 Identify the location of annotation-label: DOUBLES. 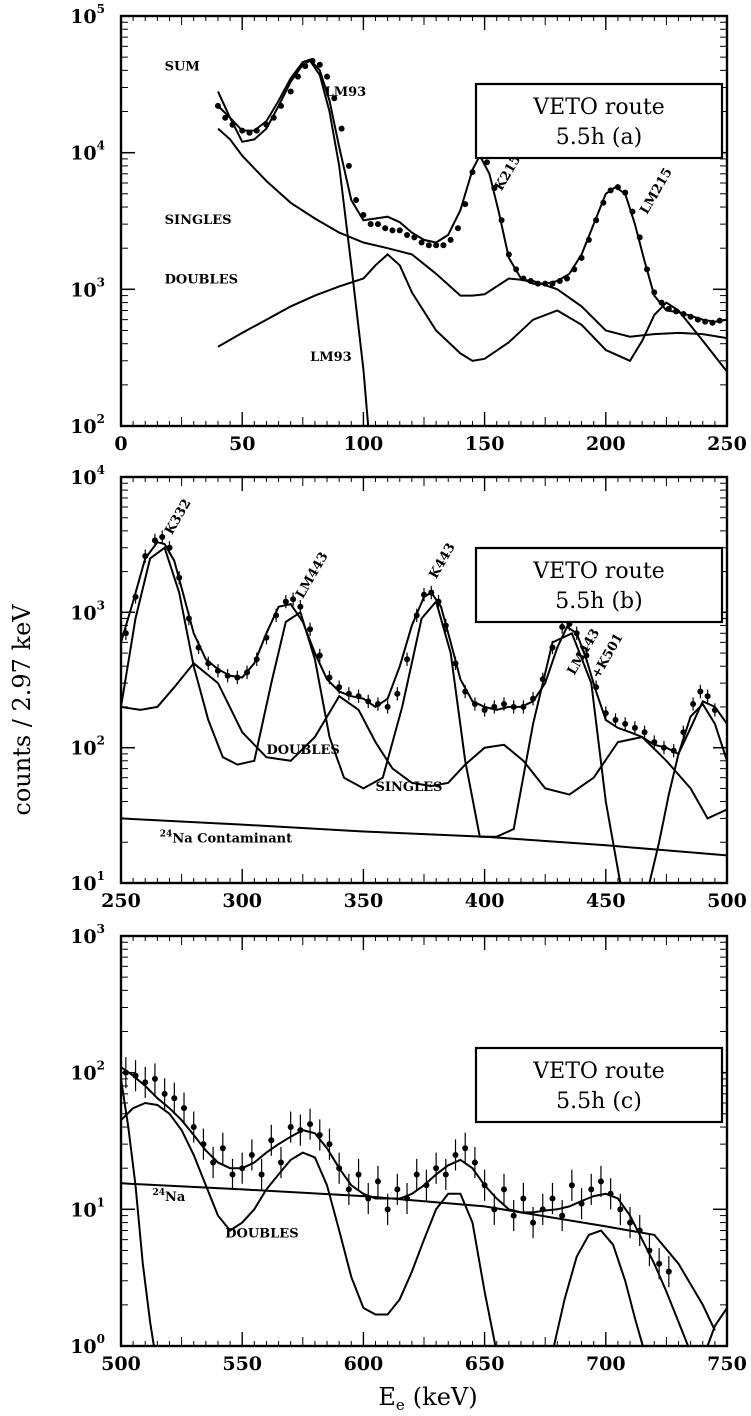
(201, 280).